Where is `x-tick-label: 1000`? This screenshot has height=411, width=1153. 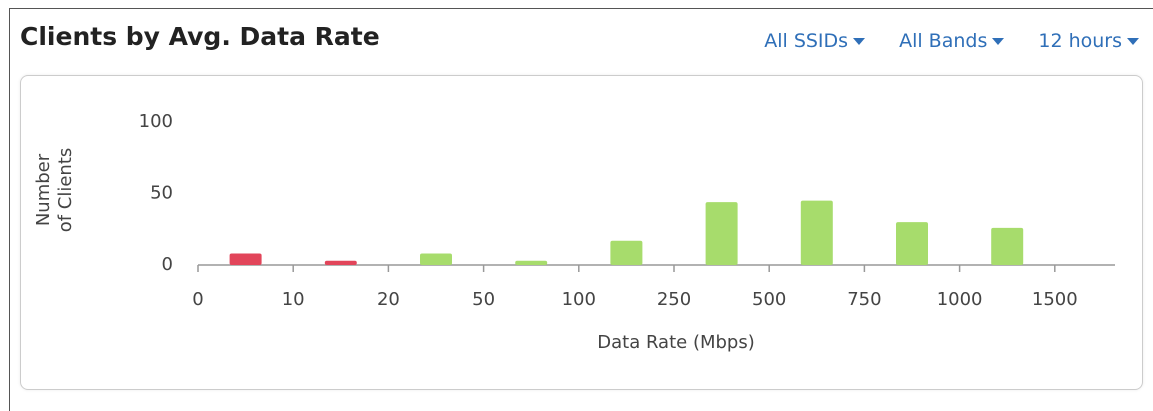 x-tick-label: 1000 is located at coordinates (960, 299).